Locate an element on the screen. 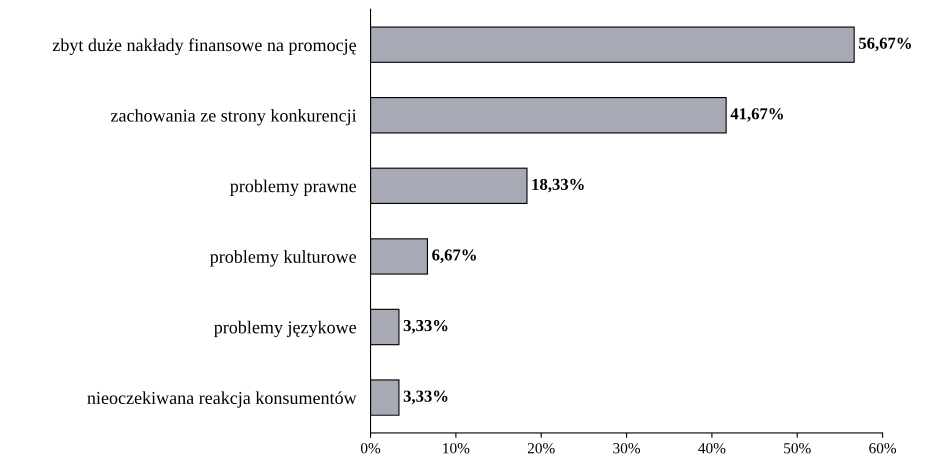 The height and width of the screenshot is (468, 931). y-tick-label: problemy językowe is located at coordinates (285, 329).